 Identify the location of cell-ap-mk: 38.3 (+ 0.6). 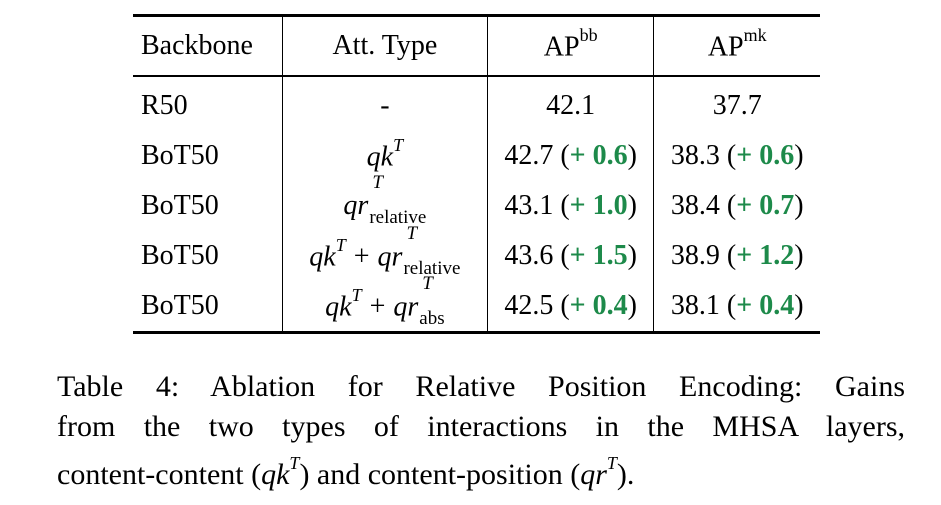
(736, 156).